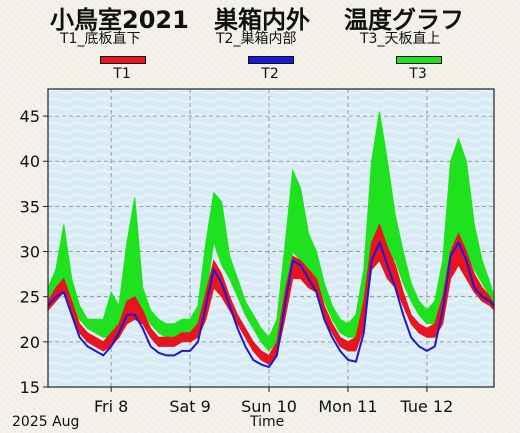 Image resolution: width=520 pixels, height=433 pixels. What do you see at coordinates (30, 387) in the screenshot?
I see `y-tick-label: 15` at bounding box center [30, 387].